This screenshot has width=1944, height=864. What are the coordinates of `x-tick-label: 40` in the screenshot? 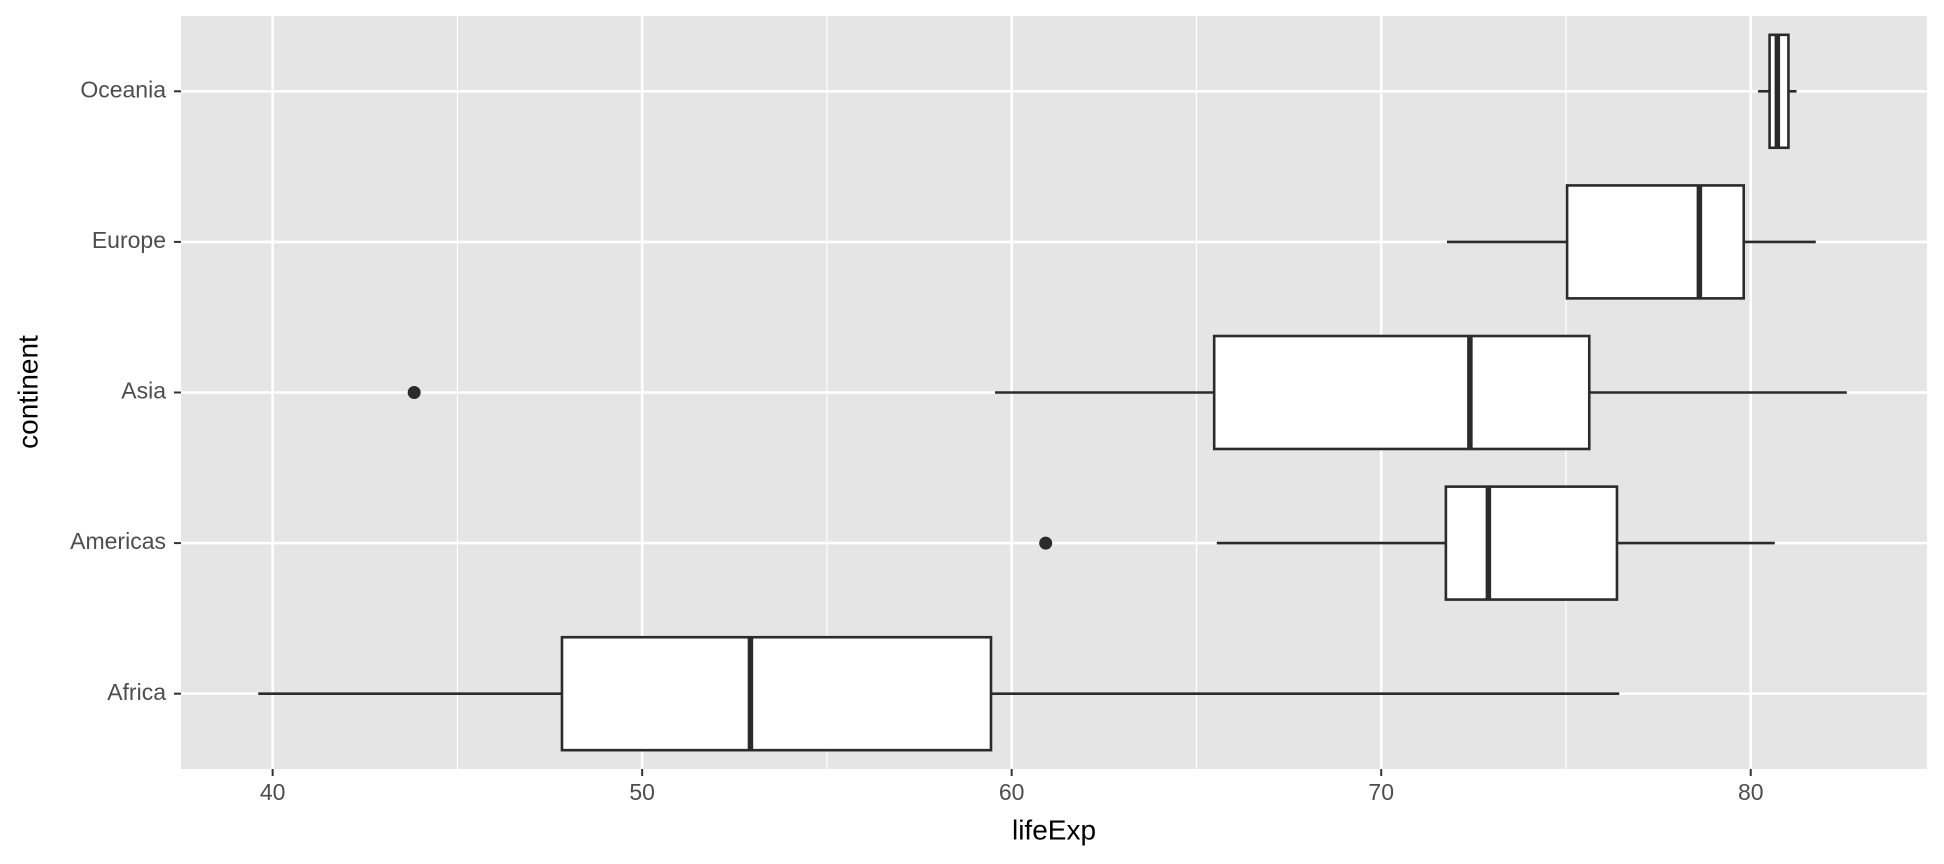 It's located at (273, 792).